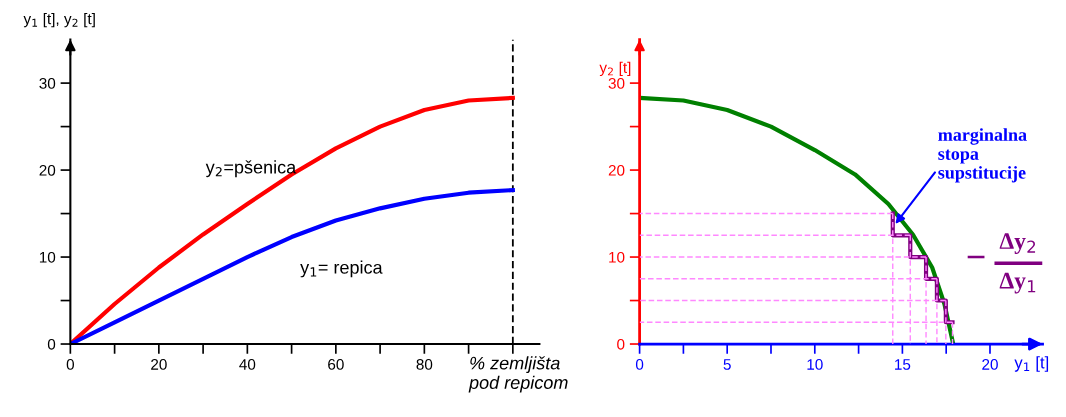 This screenshot has height=417, width=1066. I want to click on annotation: −, so click(976, 257).